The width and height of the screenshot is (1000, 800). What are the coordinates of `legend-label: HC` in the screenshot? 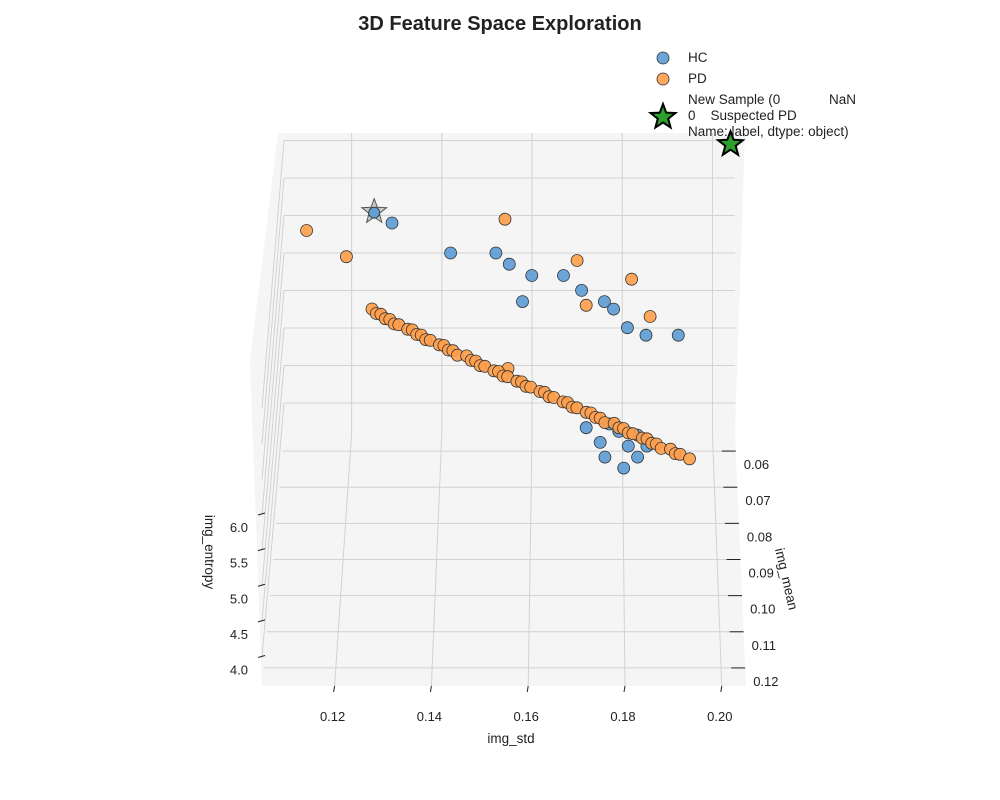 It's located at (698, 57).